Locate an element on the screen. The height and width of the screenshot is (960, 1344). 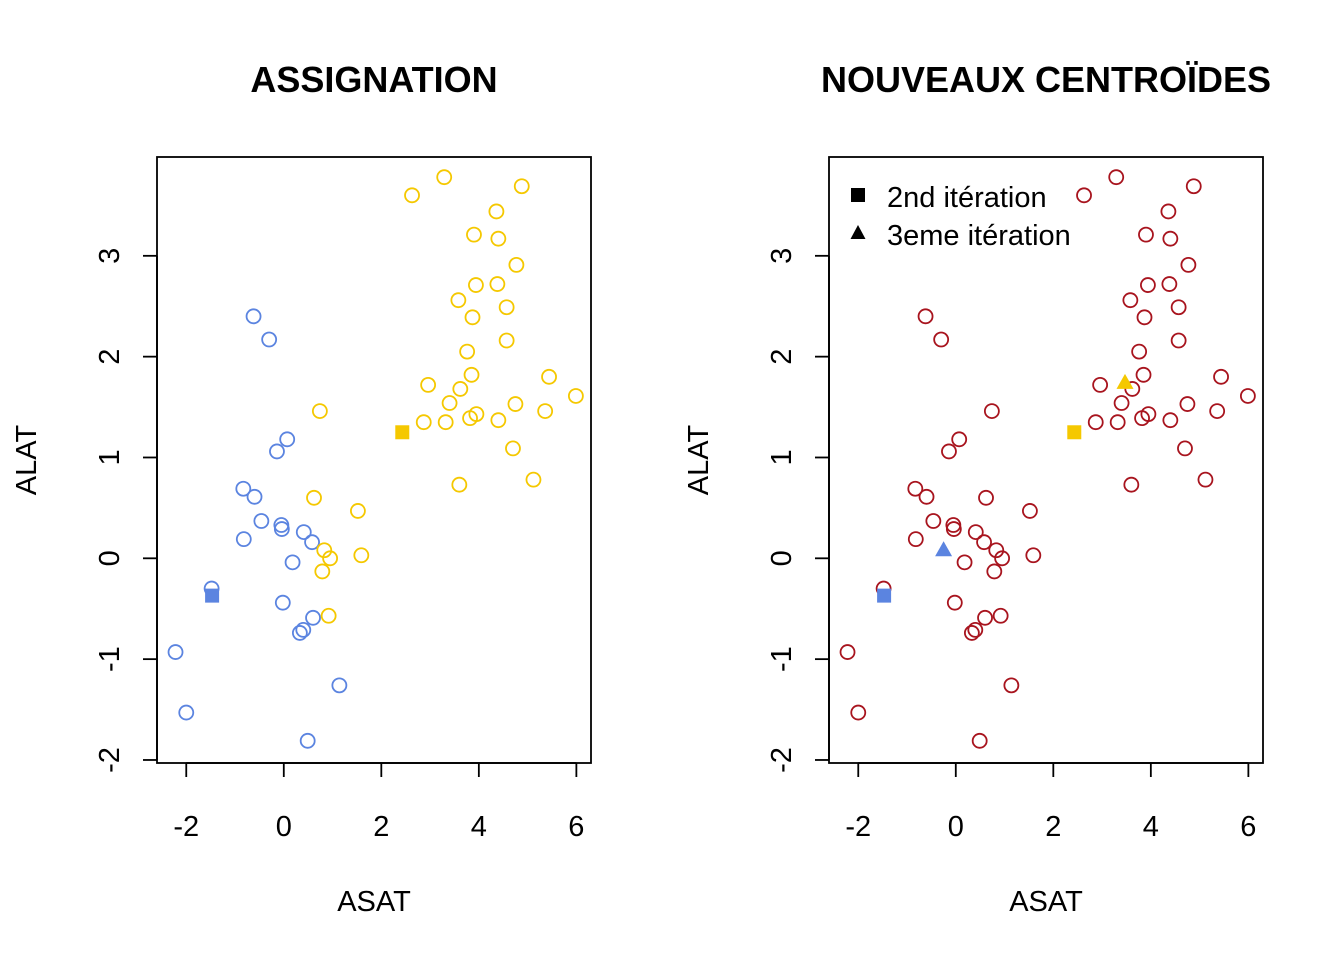
legend-label: 3eme itération is located at coordinates (979, 236).